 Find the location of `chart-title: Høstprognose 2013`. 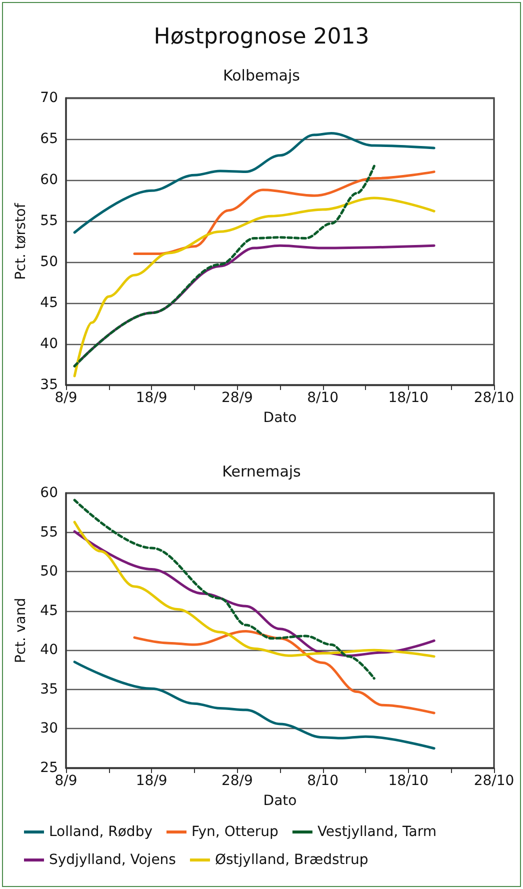

chart-title: Høstprognose 2013 is located at coordinates (262, 37).